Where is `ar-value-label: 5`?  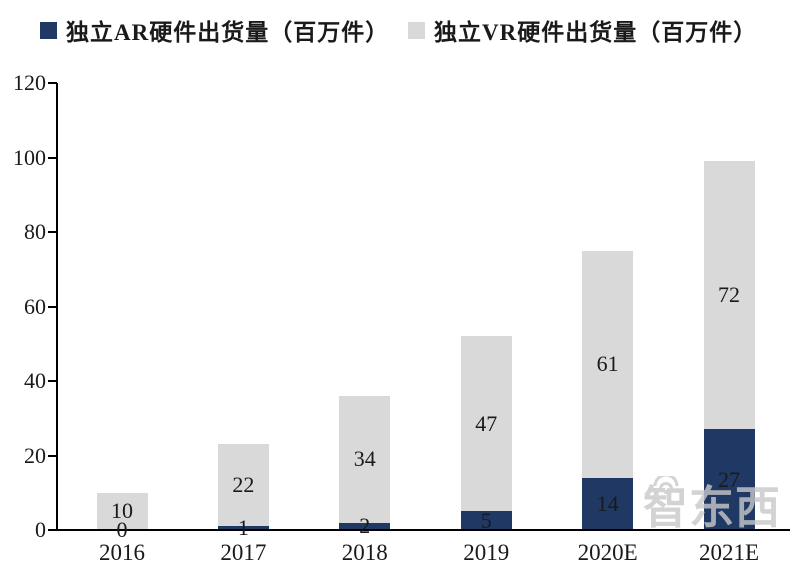 ar-value-label: 5 is located at coordinates (486, 520).